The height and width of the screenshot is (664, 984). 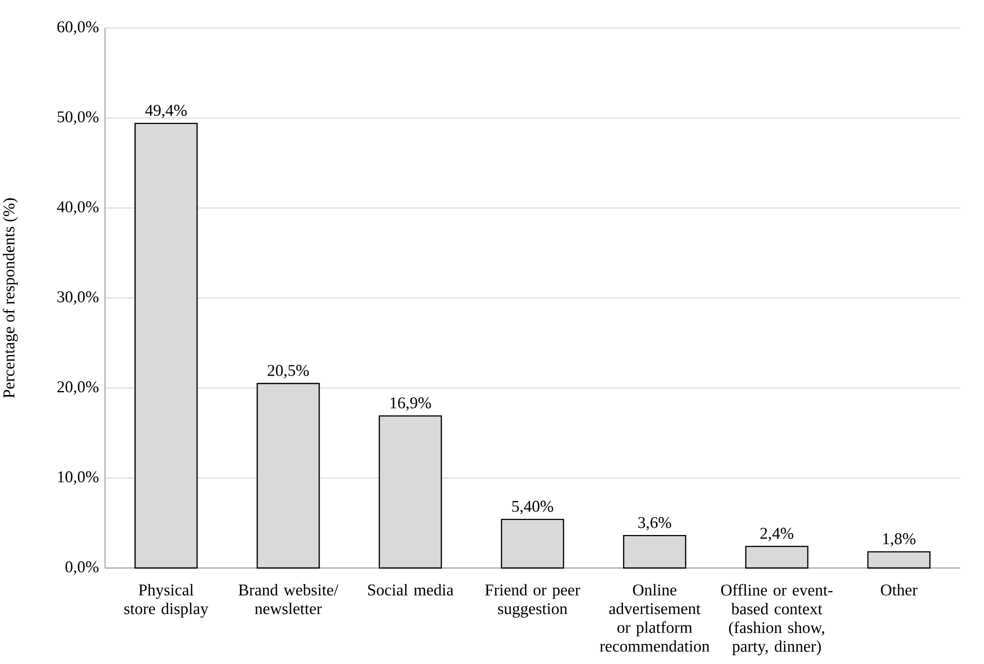 What do you see at coordinates (77, 298) in the screenshot?
I see `y-tick-label: 30,0%` at bounding box center [77, 298].